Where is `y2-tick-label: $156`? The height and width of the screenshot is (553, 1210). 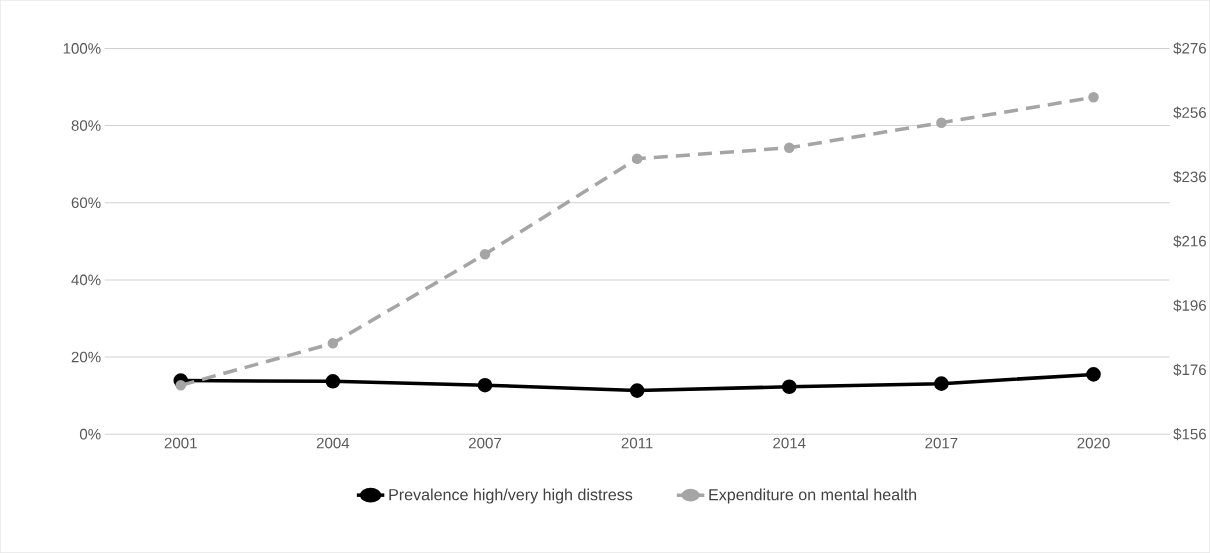
y2-tick-label: $156 is located at coordinates (1189, 434).